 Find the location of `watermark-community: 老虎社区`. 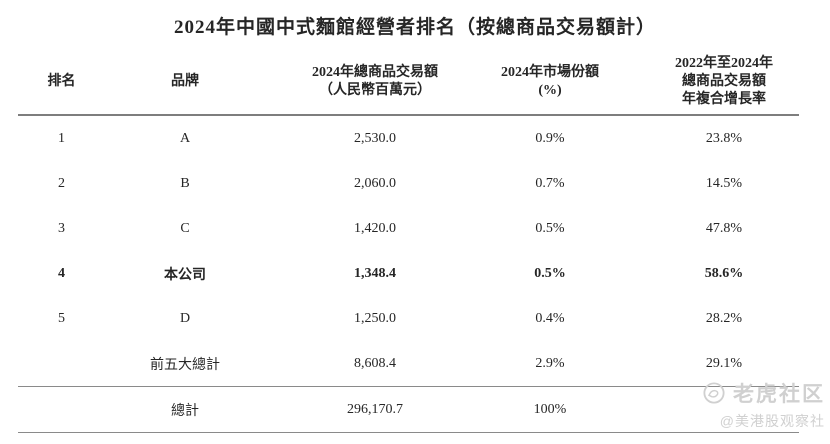

watermark-community: 老虎社区 is located at coordinates (764, 393).